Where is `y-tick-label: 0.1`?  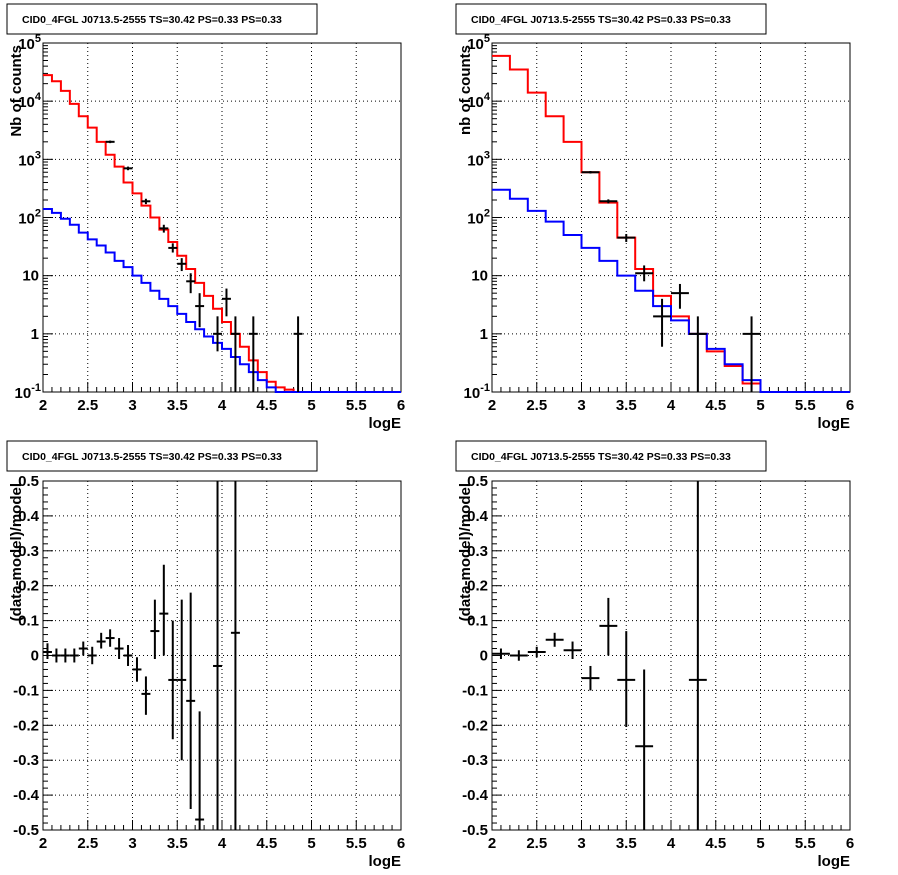
y-tick-label: 0.1 is located at coordinates (477, 621).